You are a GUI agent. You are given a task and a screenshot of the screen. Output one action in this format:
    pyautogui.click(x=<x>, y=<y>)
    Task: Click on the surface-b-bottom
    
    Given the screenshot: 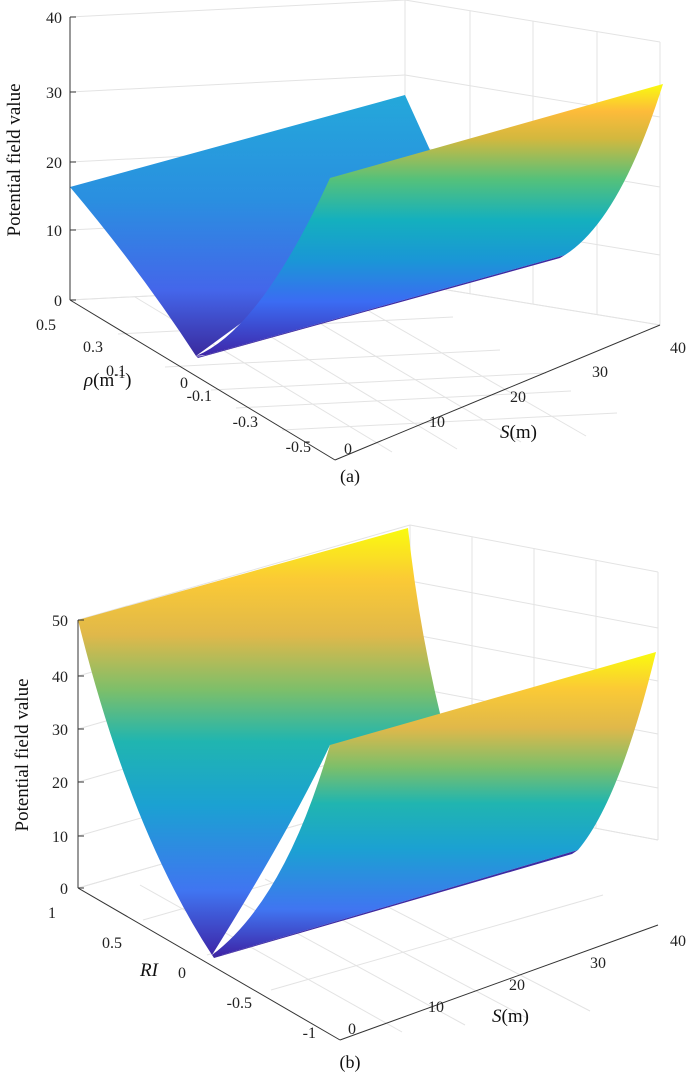 What is the action you would take?
    pyautogui.click(x=395, y=904)
    